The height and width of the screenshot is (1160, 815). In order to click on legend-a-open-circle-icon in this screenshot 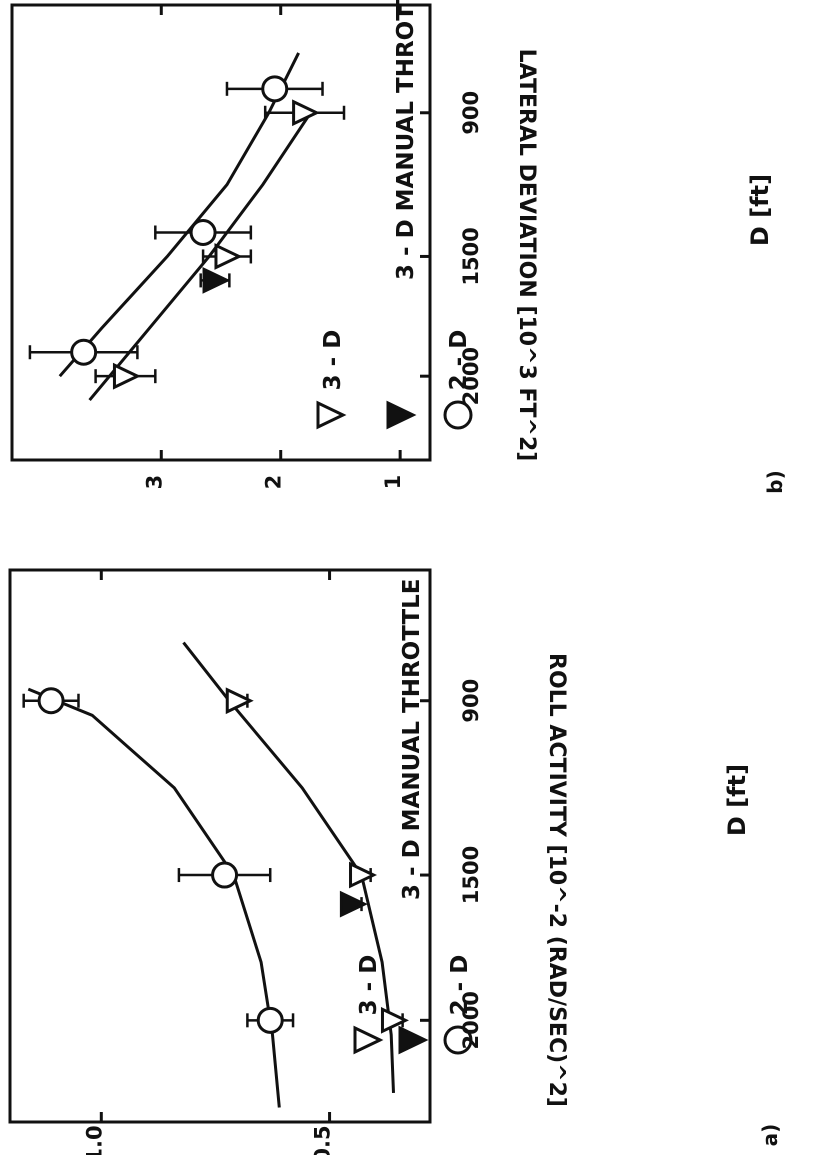, I will do `click(458, 1040)`.